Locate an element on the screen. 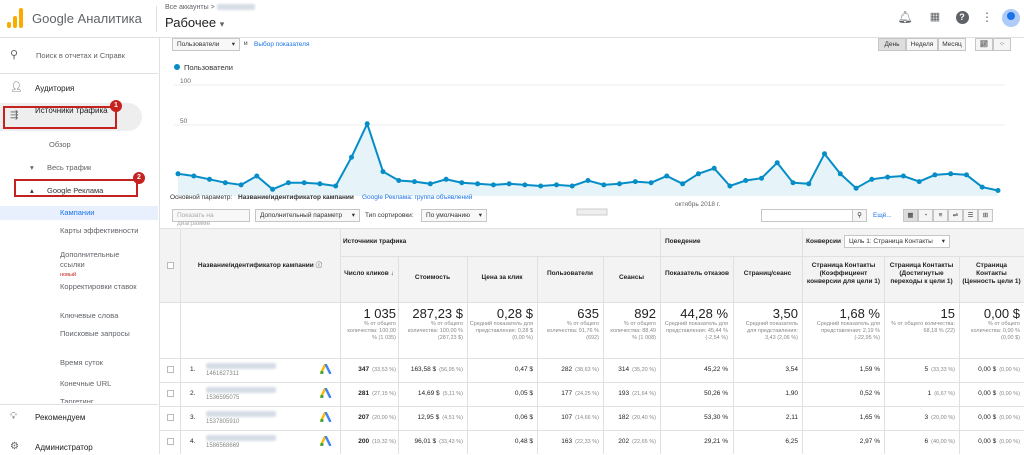 The height and width of the screenshot is (455, 1024). sidebar-item-audience: 👤︎ Аудитория is located at coordinates (79, 89).